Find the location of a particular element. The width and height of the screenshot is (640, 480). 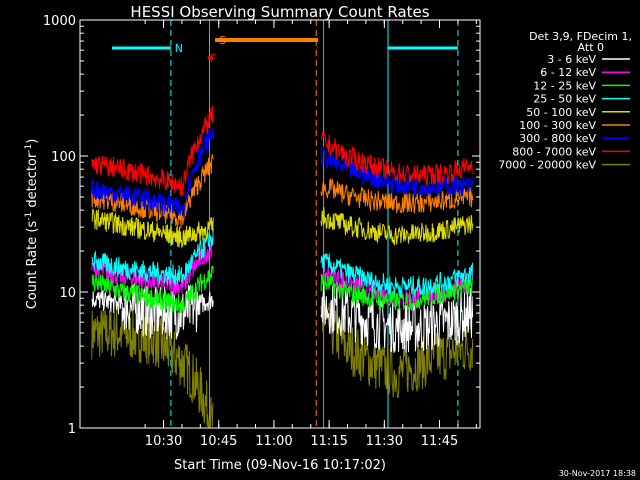

legend-label: 7000 - 20000 keV is located at coordinates (547, 165).